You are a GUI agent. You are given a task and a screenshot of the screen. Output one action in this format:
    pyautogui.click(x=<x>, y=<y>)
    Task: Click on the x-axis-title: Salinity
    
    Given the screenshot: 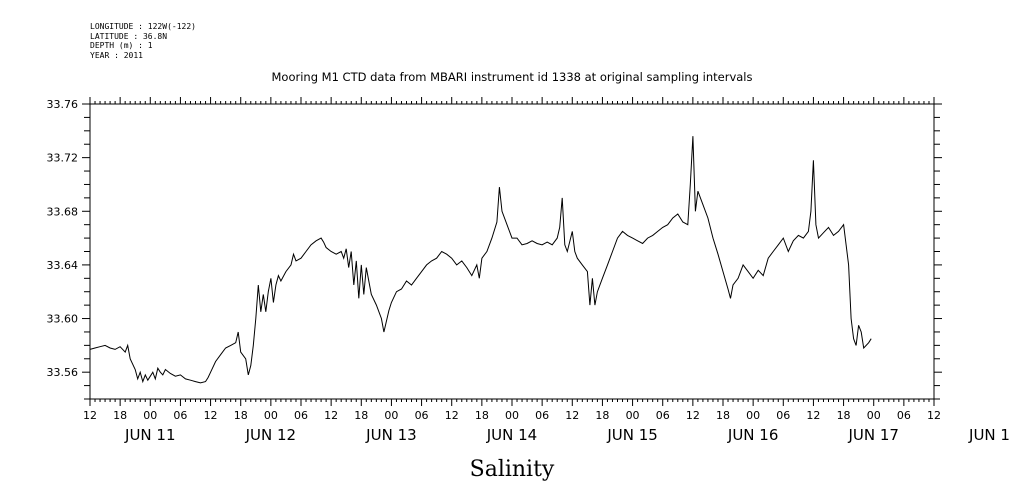 What is the action you would take?
    pyautogui.click(x=512, y=469)
    